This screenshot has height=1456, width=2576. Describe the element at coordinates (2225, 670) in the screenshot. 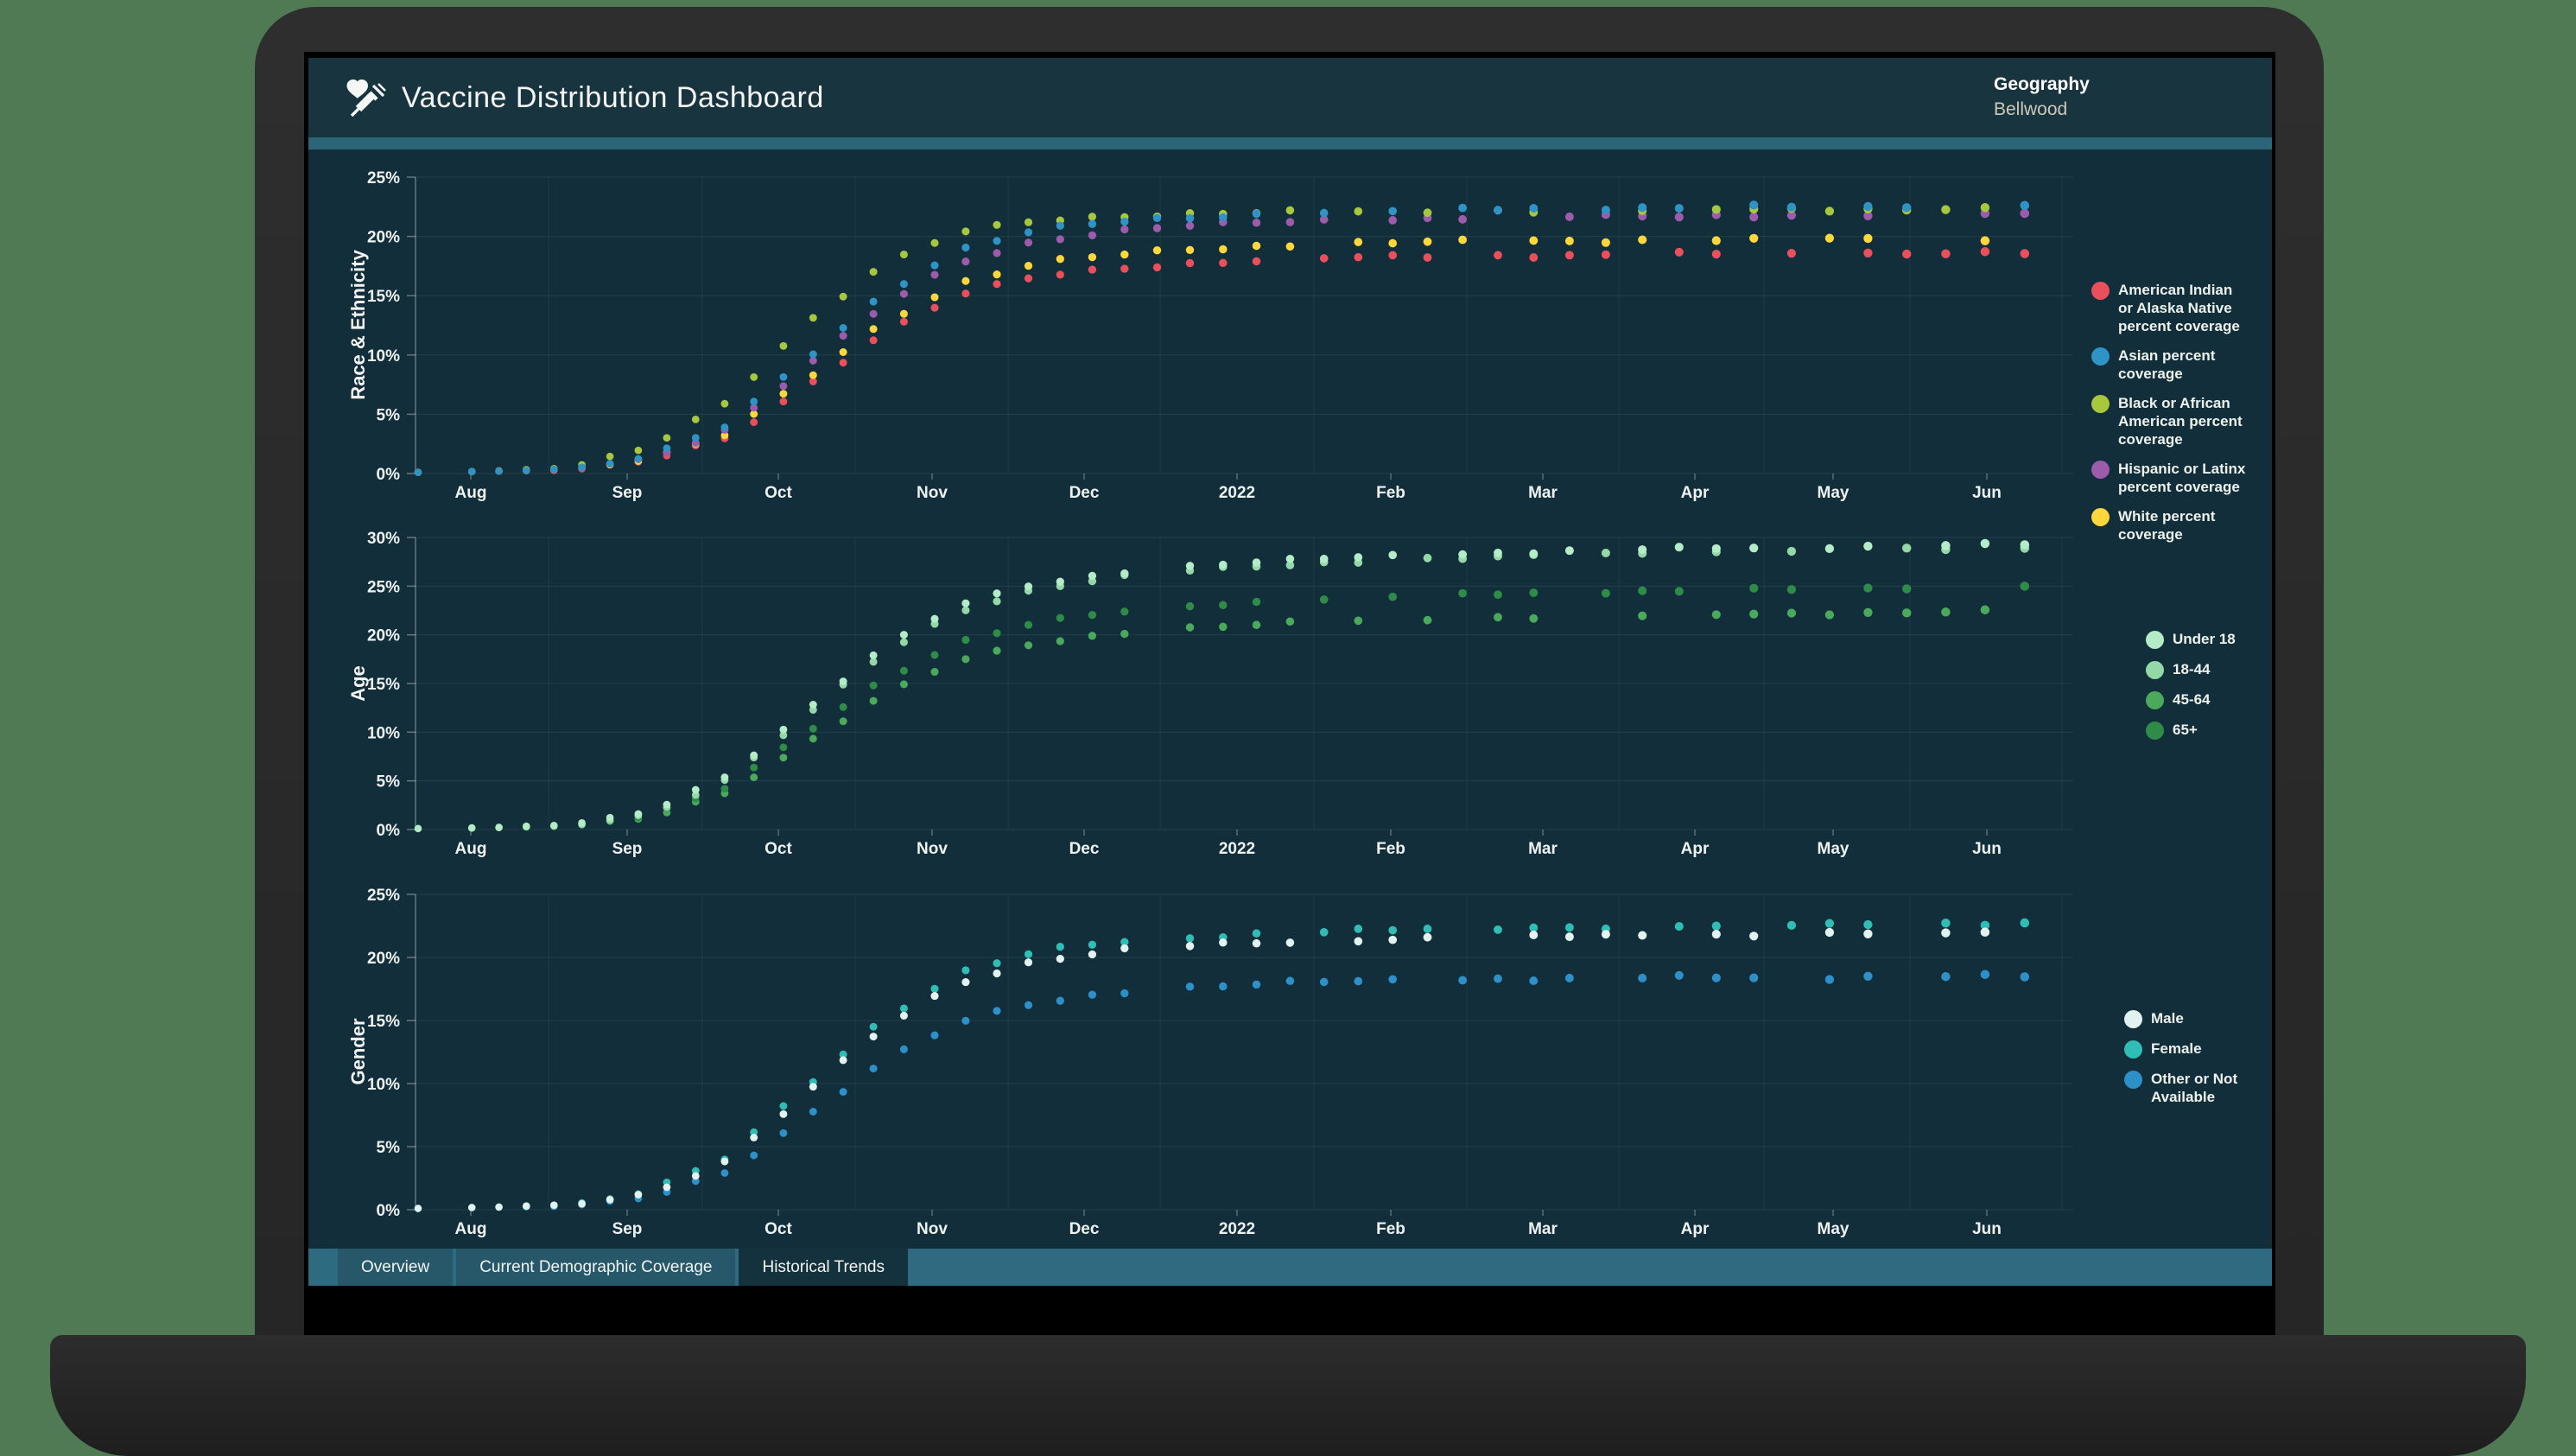

I see `legend-item: 18-44` at that location.